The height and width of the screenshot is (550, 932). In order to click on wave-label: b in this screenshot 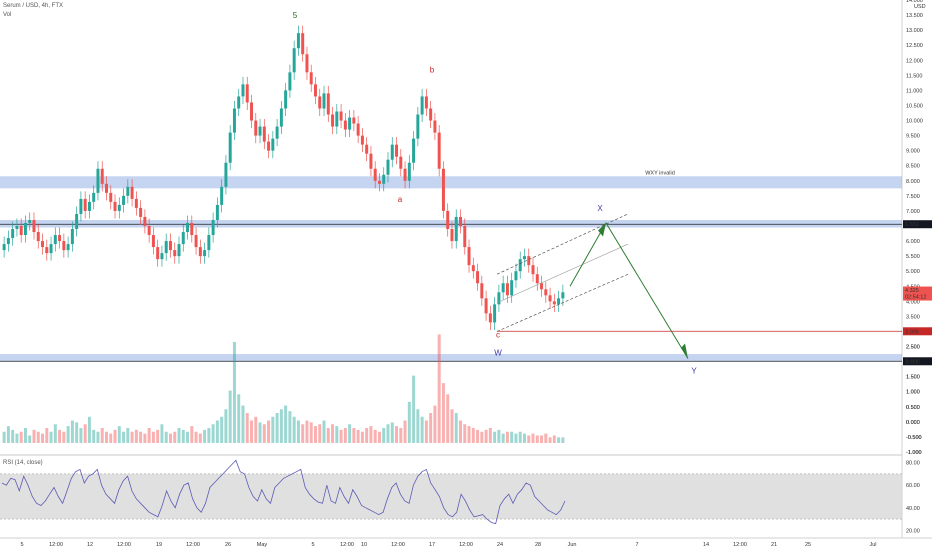, I will do `click(432, 69)`.